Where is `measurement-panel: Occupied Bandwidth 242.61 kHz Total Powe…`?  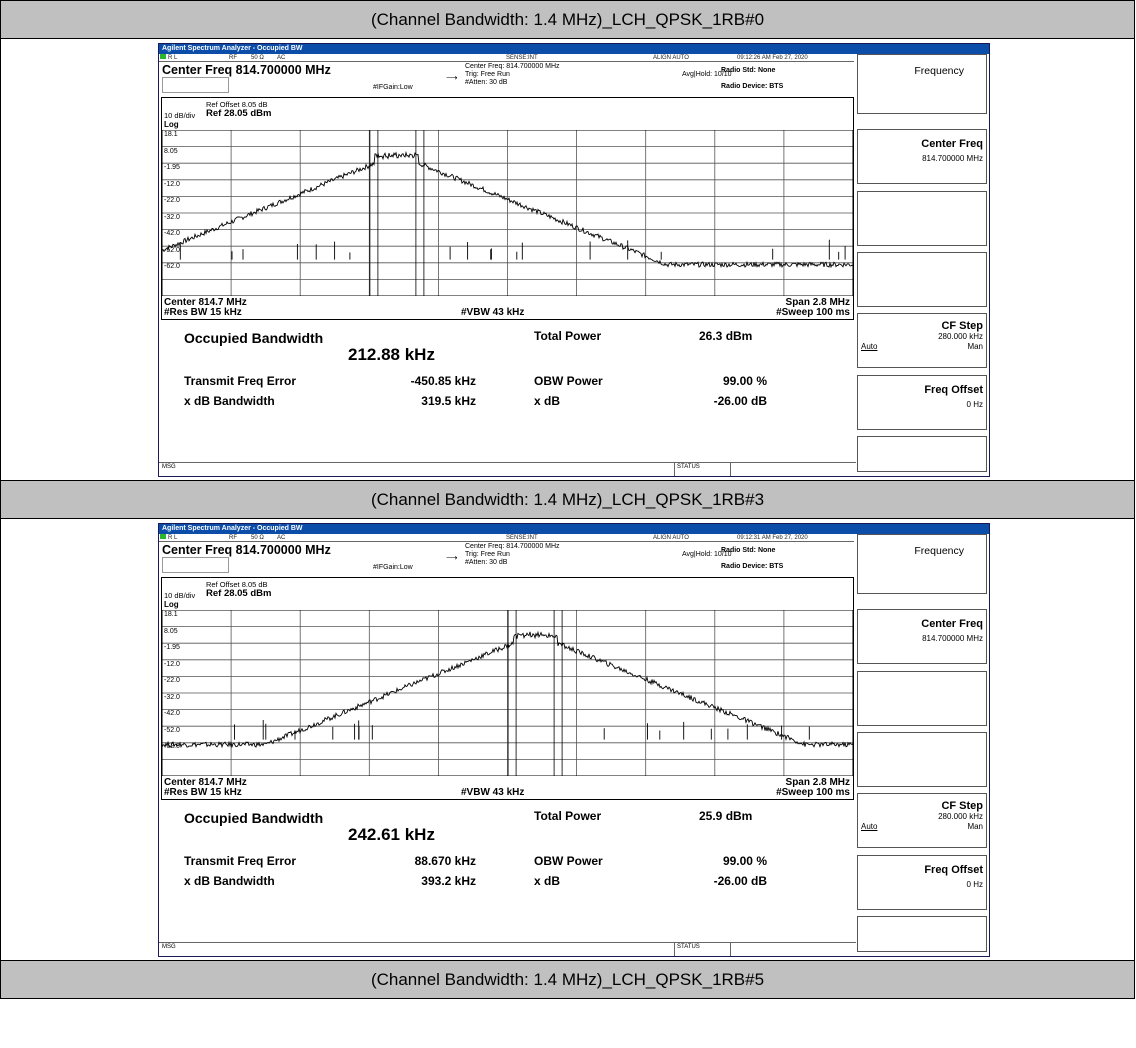
measurement-panel: Occupied Bandwidth 242.61 kHz Total Powe… is located at coordinates (506, 872).